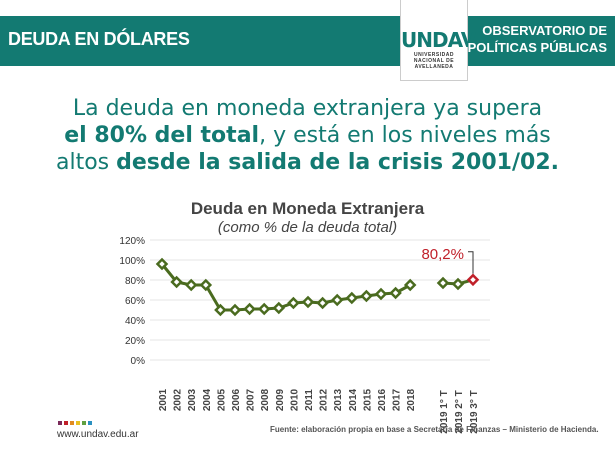 The height and width of the screenshot is (460, 615). Describe the element at coordinates (98, 434) in the screenshot. I see `website-link: www.undav.edu.ar` at that location.